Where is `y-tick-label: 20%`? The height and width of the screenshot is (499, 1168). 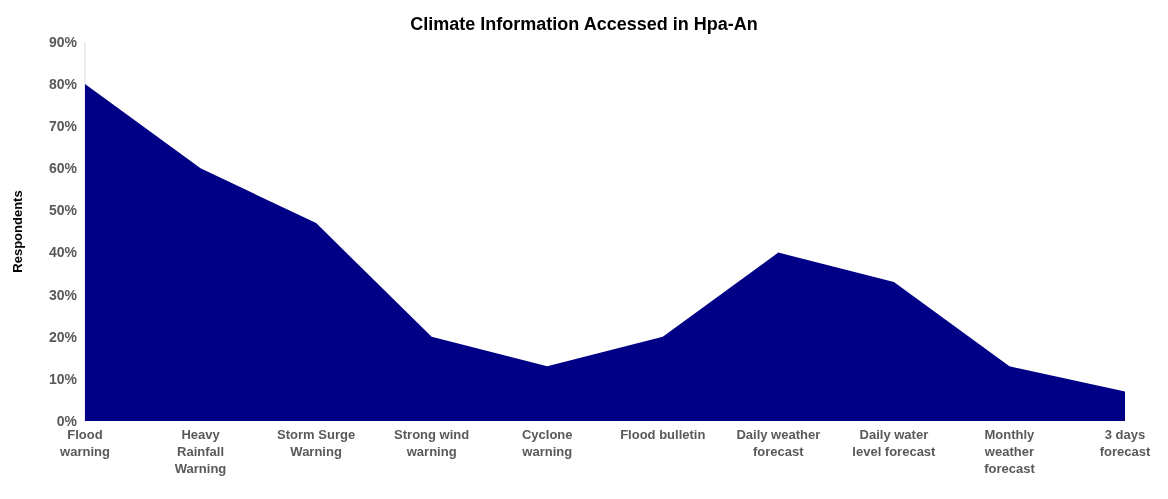
y-tick-label: 20% is located at coordinates (63, 336).